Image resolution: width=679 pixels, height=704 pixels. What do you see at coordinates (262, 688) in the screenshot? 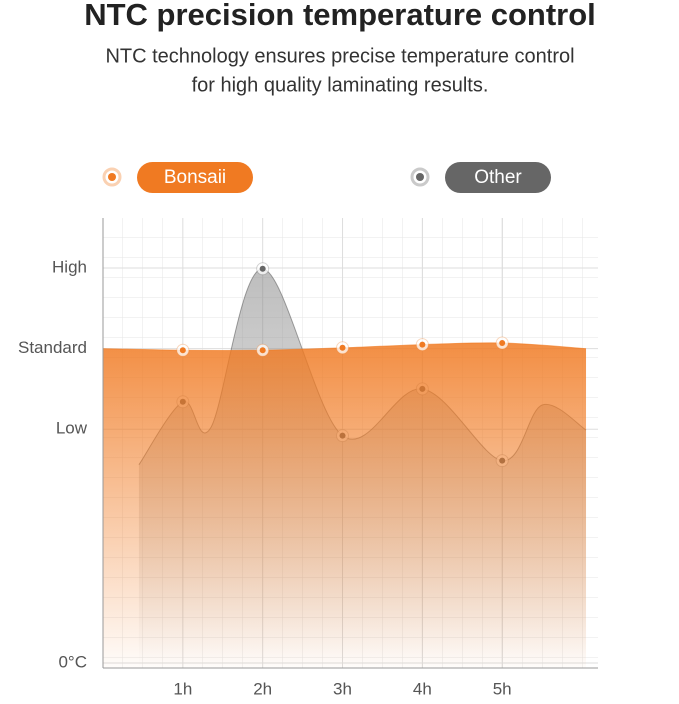
I see `x-tick-label: 2h` at bounding box center [262, 688].